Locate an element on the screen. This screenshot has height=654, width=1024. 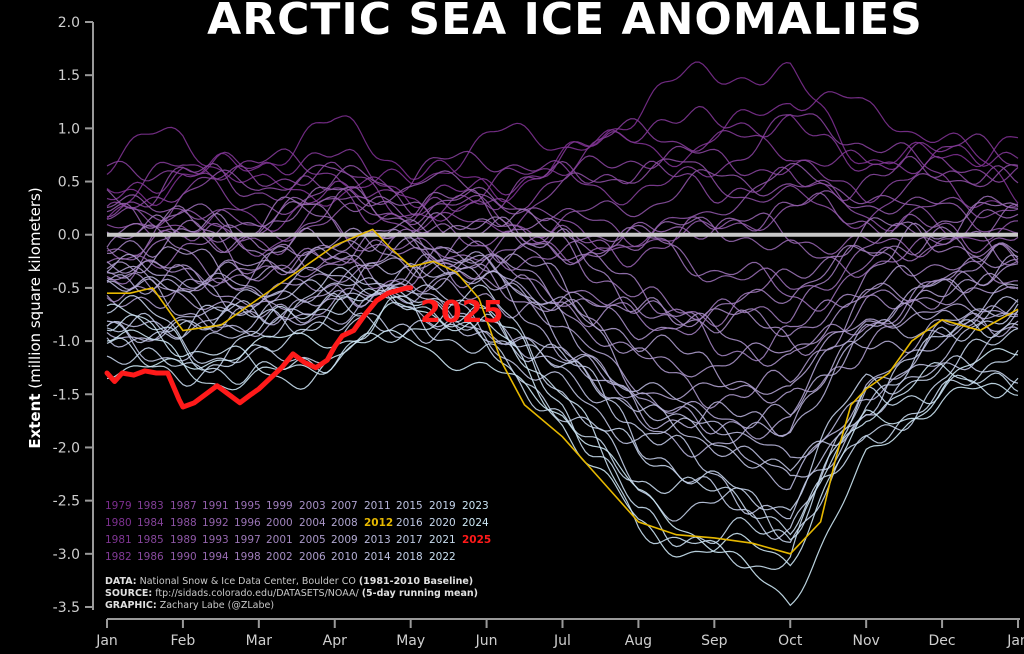
y-tick-label: 0.5 is located at coordinates (69, 183).